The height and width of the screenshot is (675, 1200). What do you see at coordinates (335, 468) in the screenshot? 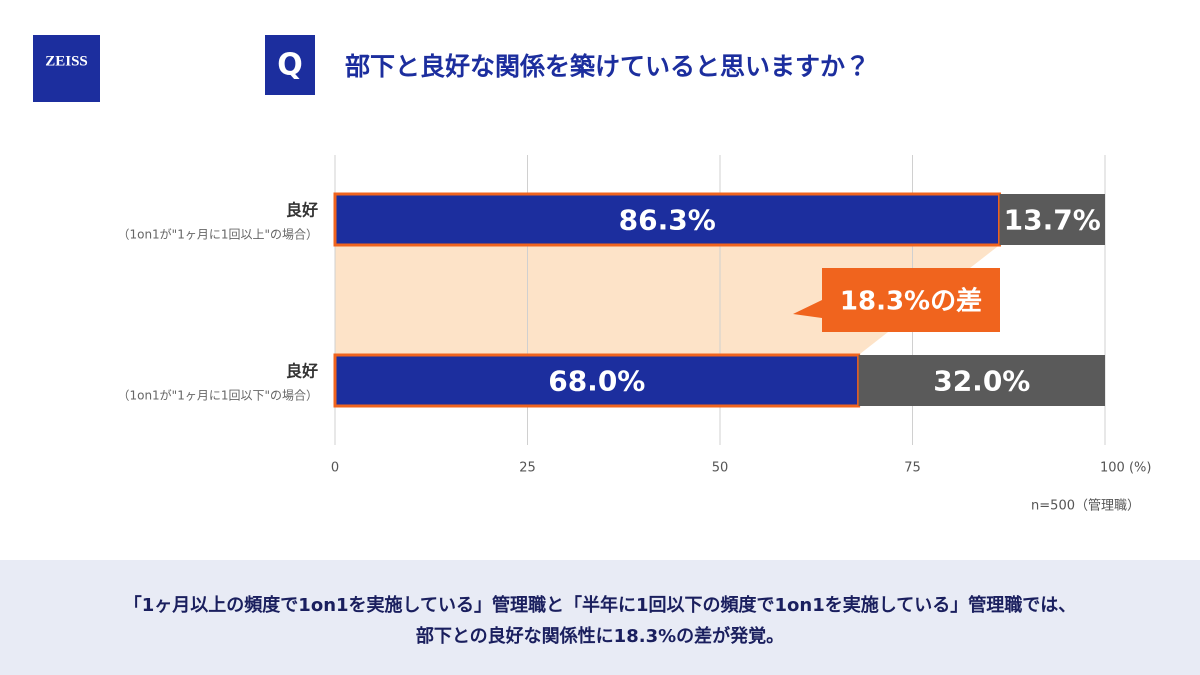
I see `x-tick-label: 0` at bounding box center [335, 468].